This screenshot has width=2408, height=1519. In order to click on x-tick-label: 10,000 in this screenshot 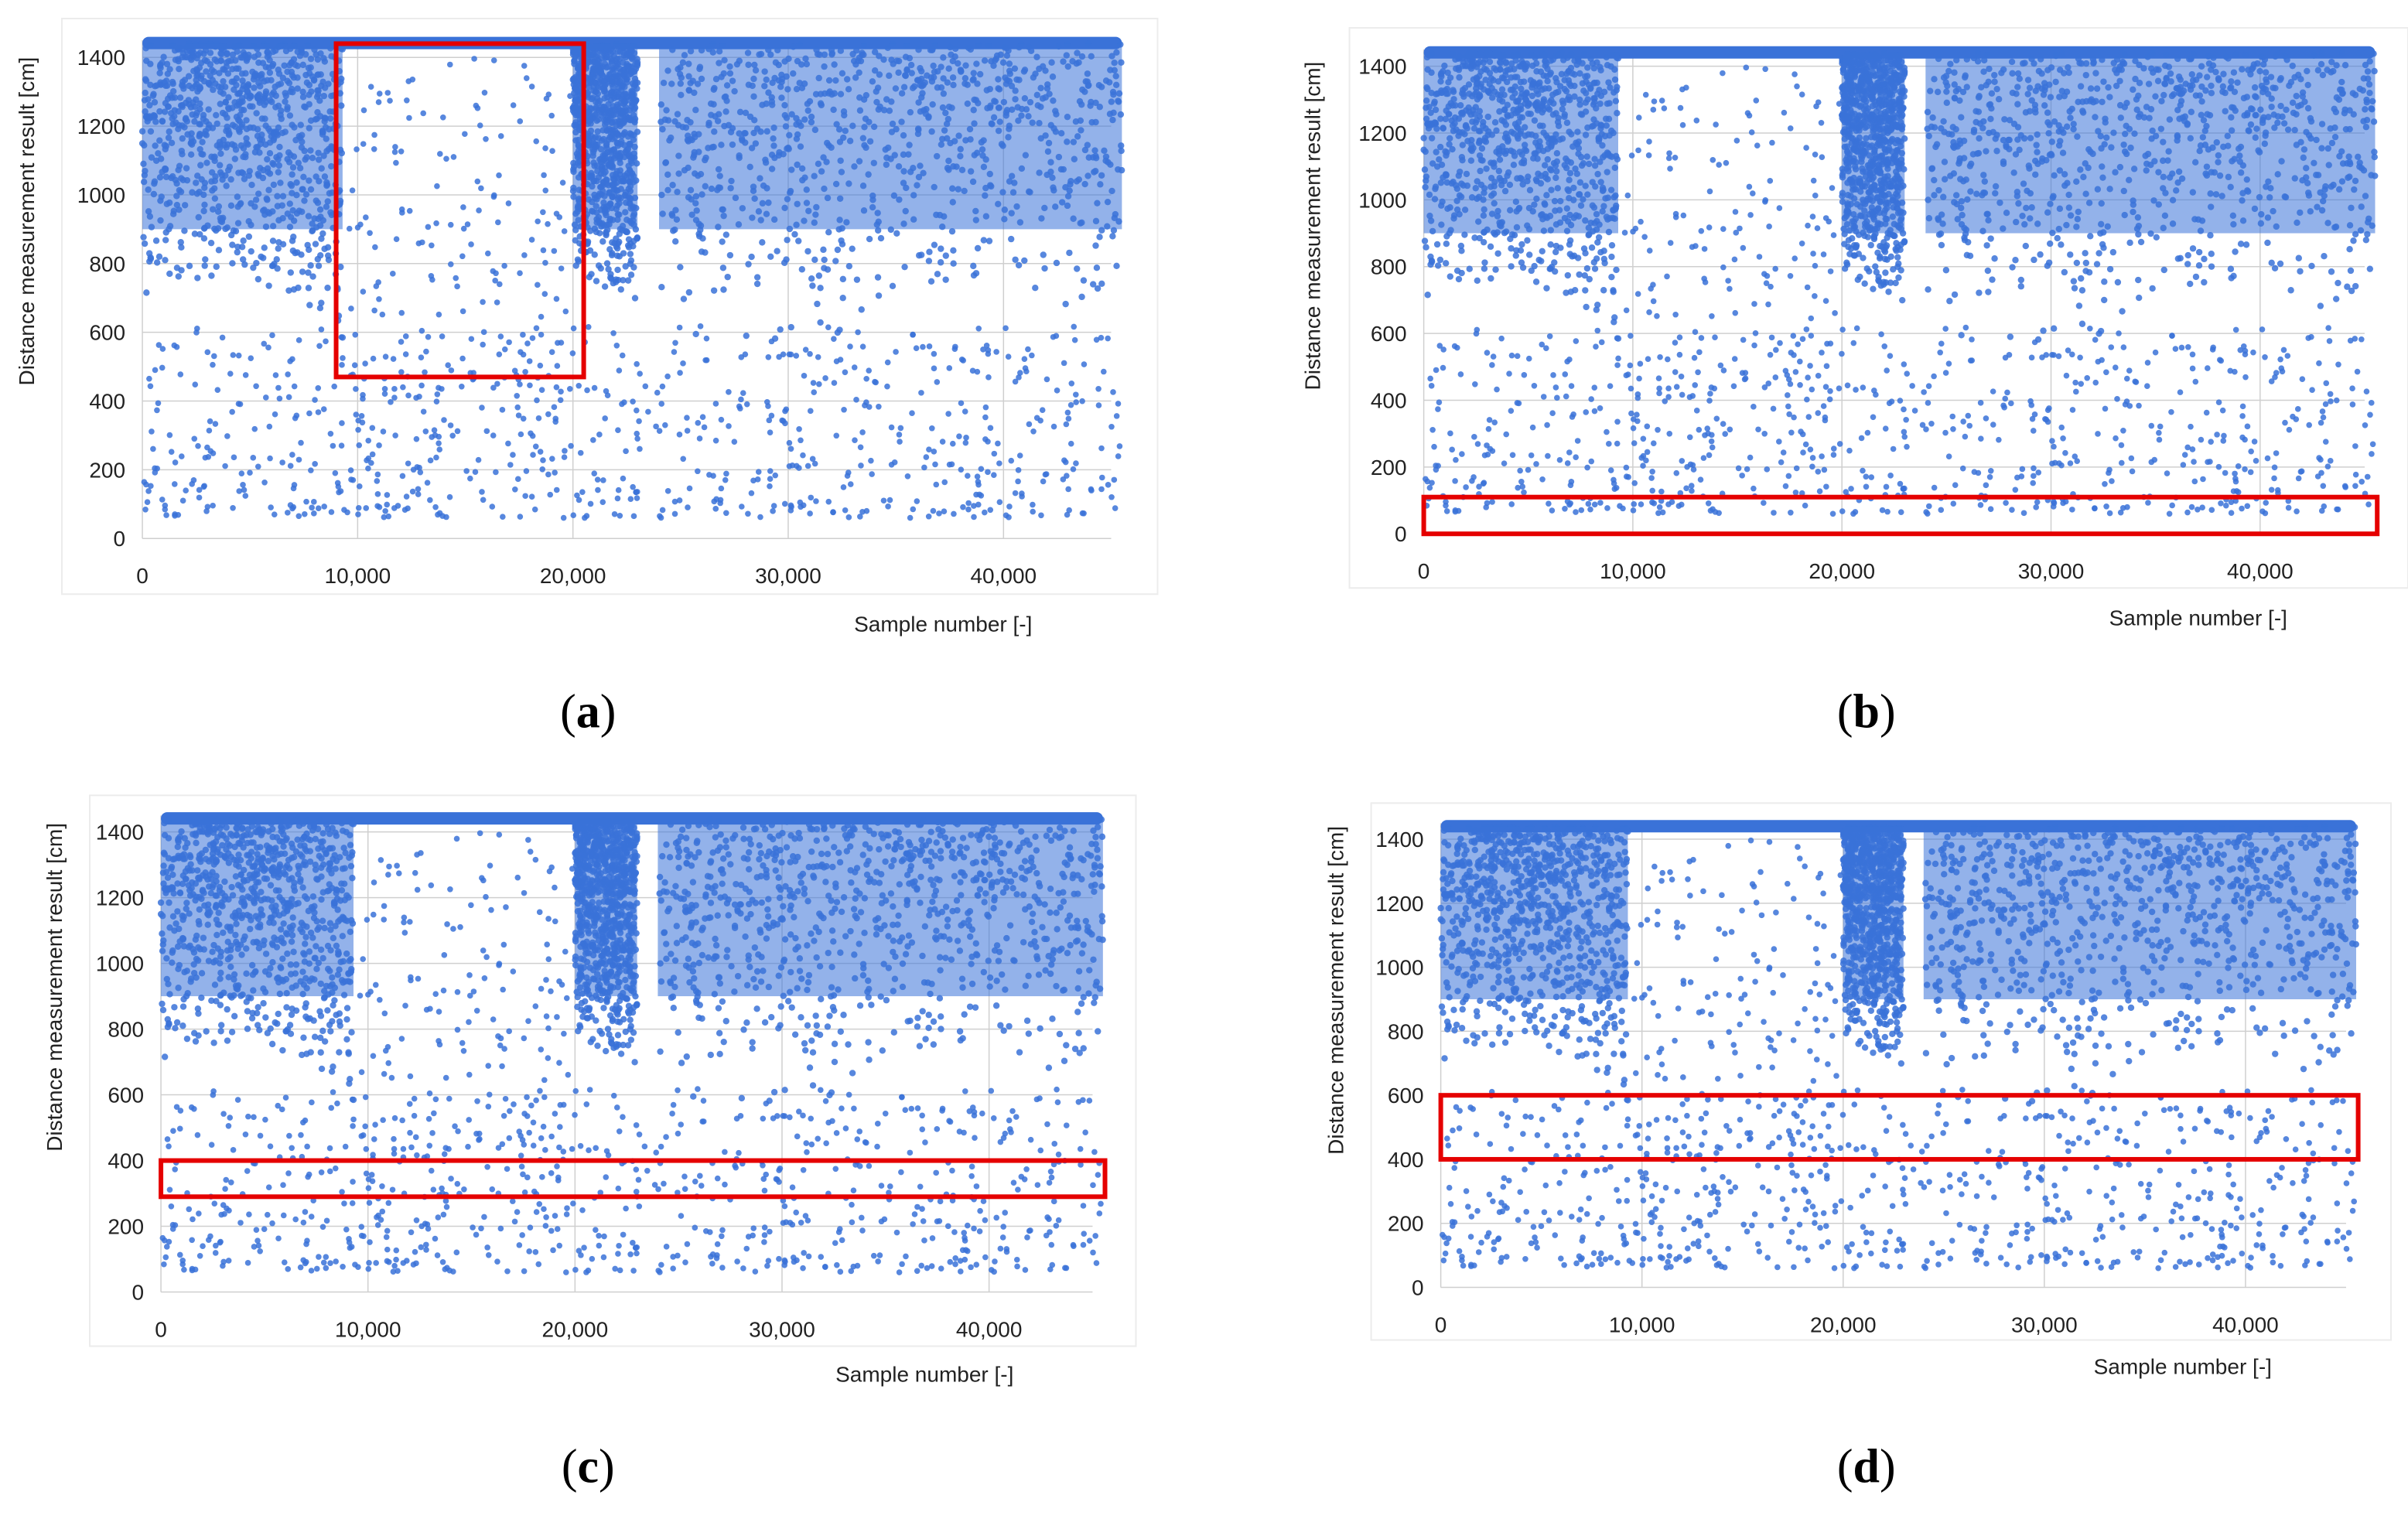, I will do `click(1633, 571)`.